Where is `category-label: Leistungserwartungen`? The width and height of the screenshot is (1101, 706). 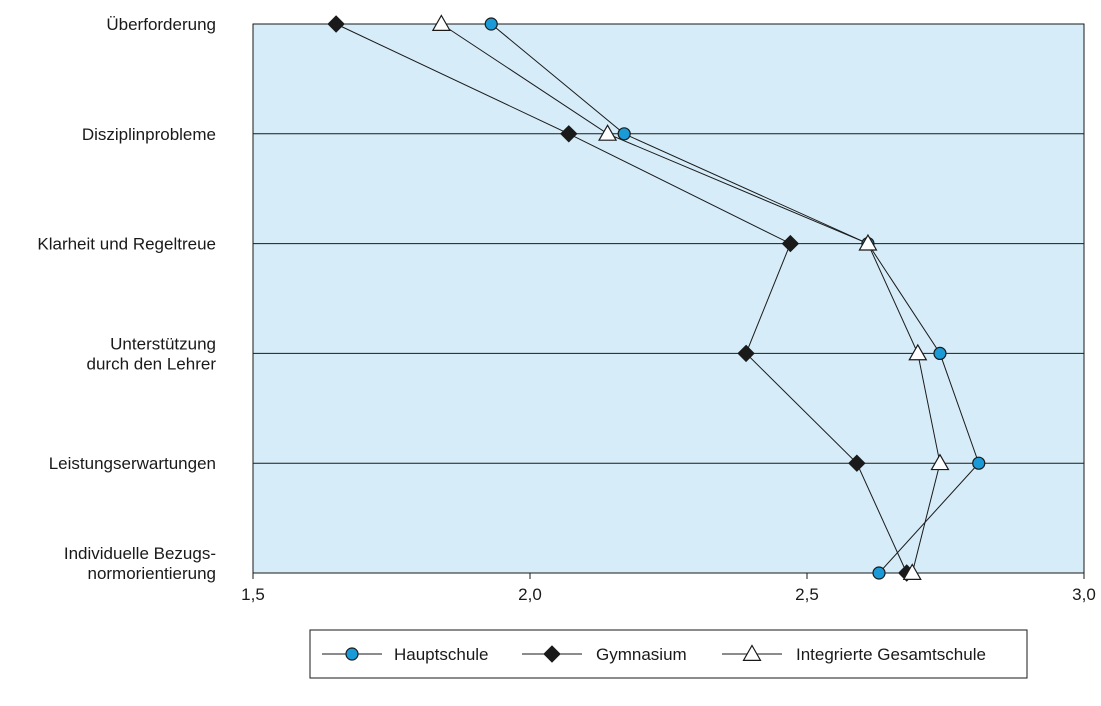
category-label: Leistungserwartungen is located at coordinates (132, 463).